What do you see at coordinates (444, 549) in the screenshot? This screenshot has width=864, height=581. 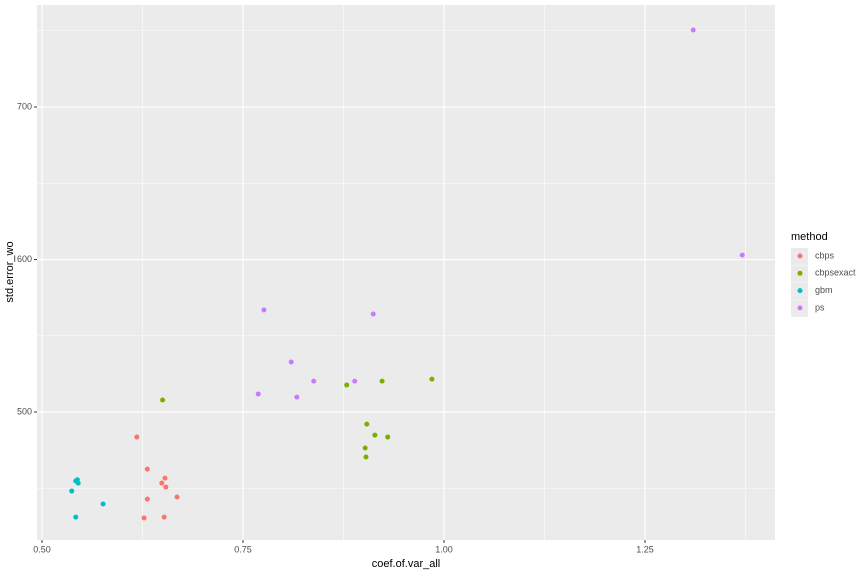 I see `x-tick-label: 1.00` at bounding box center [444, 549].